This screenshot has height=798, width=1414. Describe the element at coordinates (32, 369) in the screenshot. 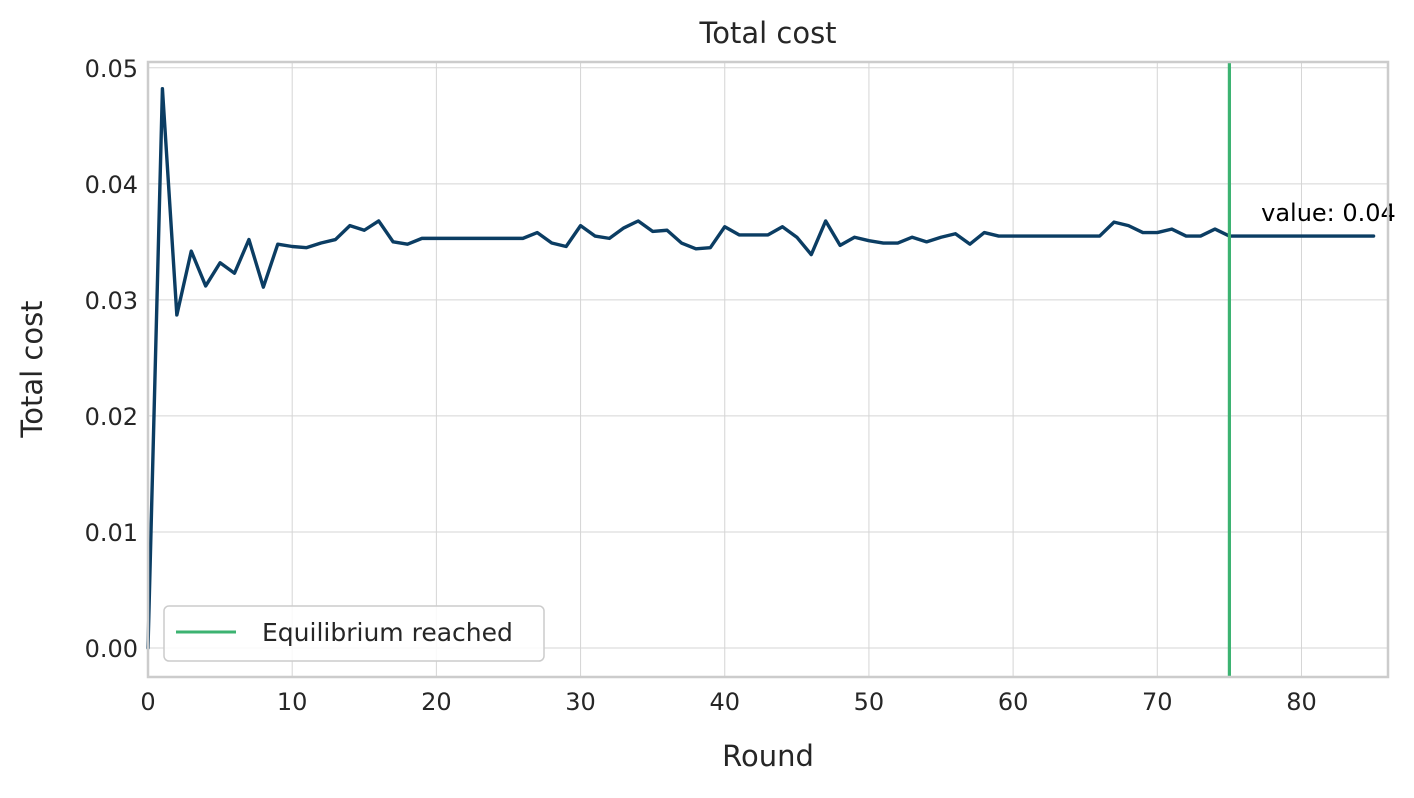

I see `y-axis-label: Total cost` at that location.